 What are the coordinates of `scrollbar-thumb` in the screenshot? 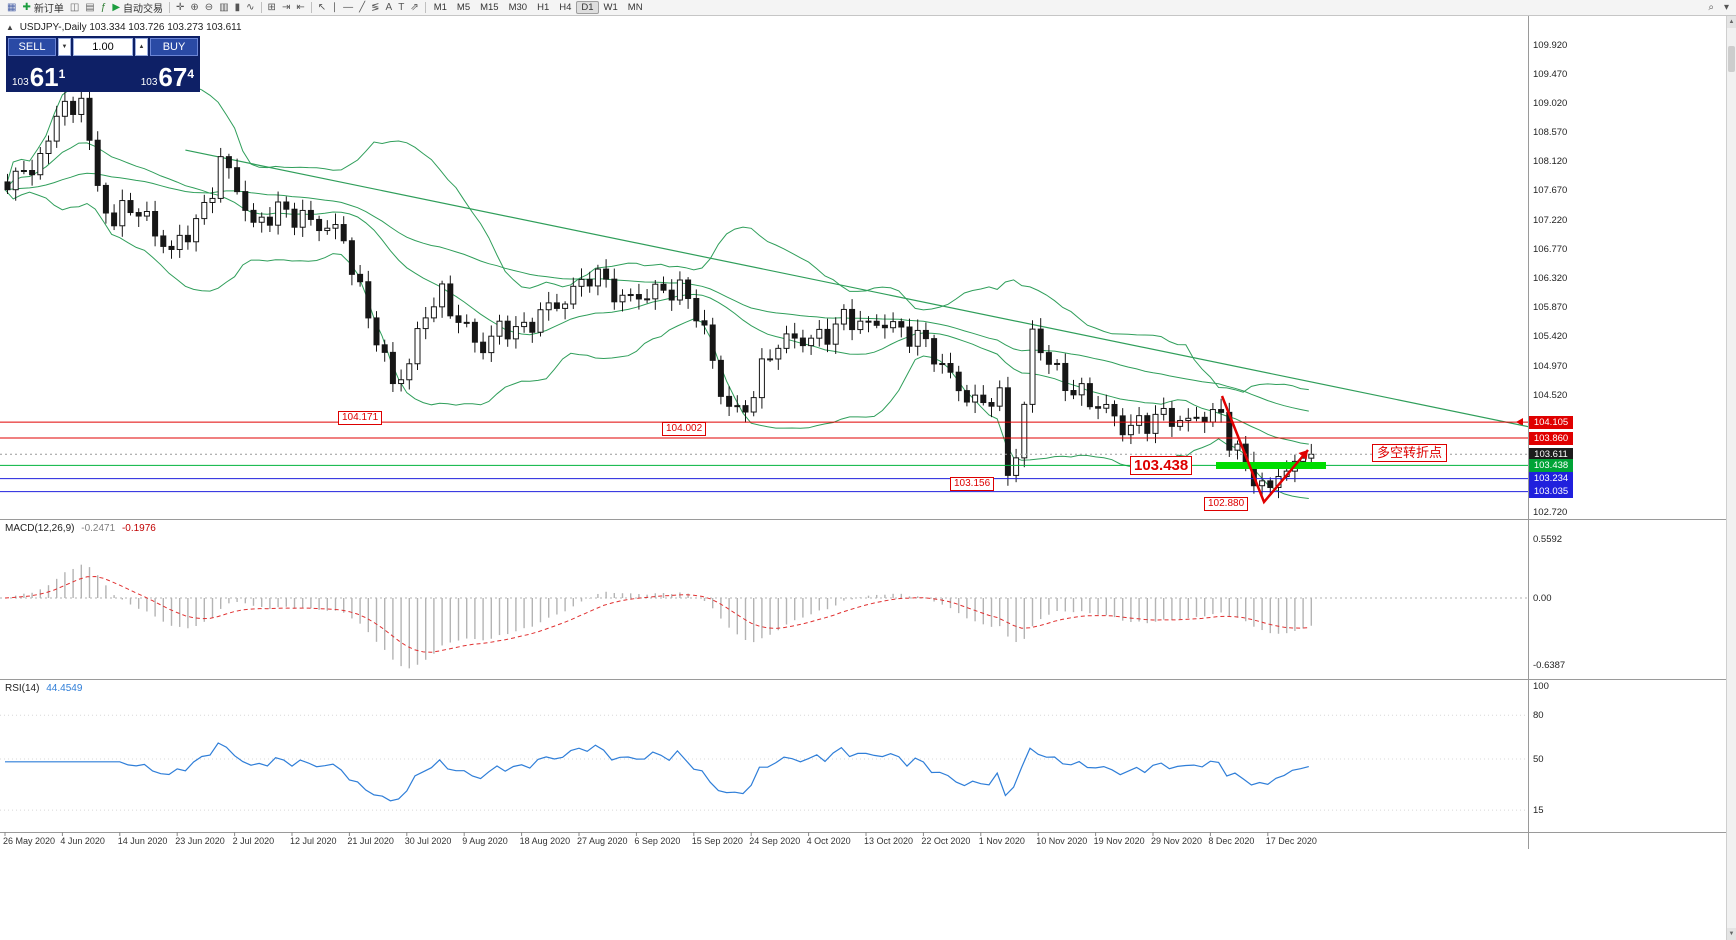 It's located at (1731, 59).